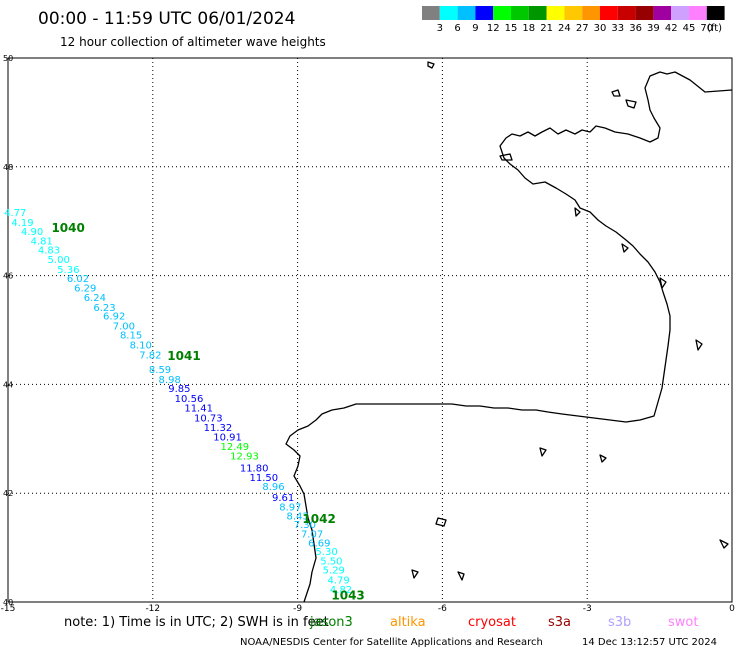 The height and width of the screenshot is (654, 740). I want to click on satellite-legend: jason3 altika cryosat s3a s3b swot, so click(503, 622).